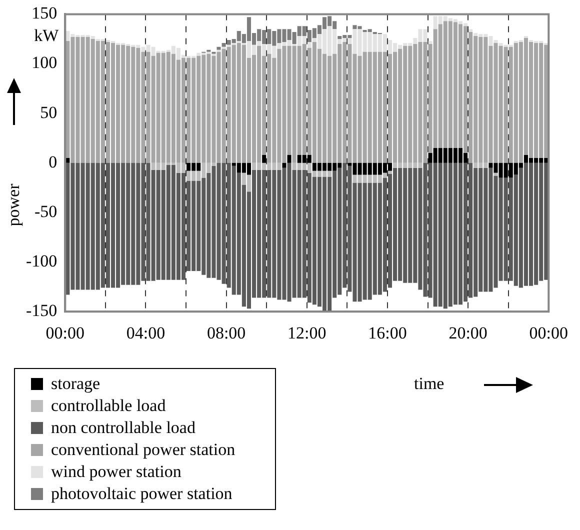 The height and width of the screenshot is (530, 580). I want to click on x-tick-label: 04:00, so click(146, 332).